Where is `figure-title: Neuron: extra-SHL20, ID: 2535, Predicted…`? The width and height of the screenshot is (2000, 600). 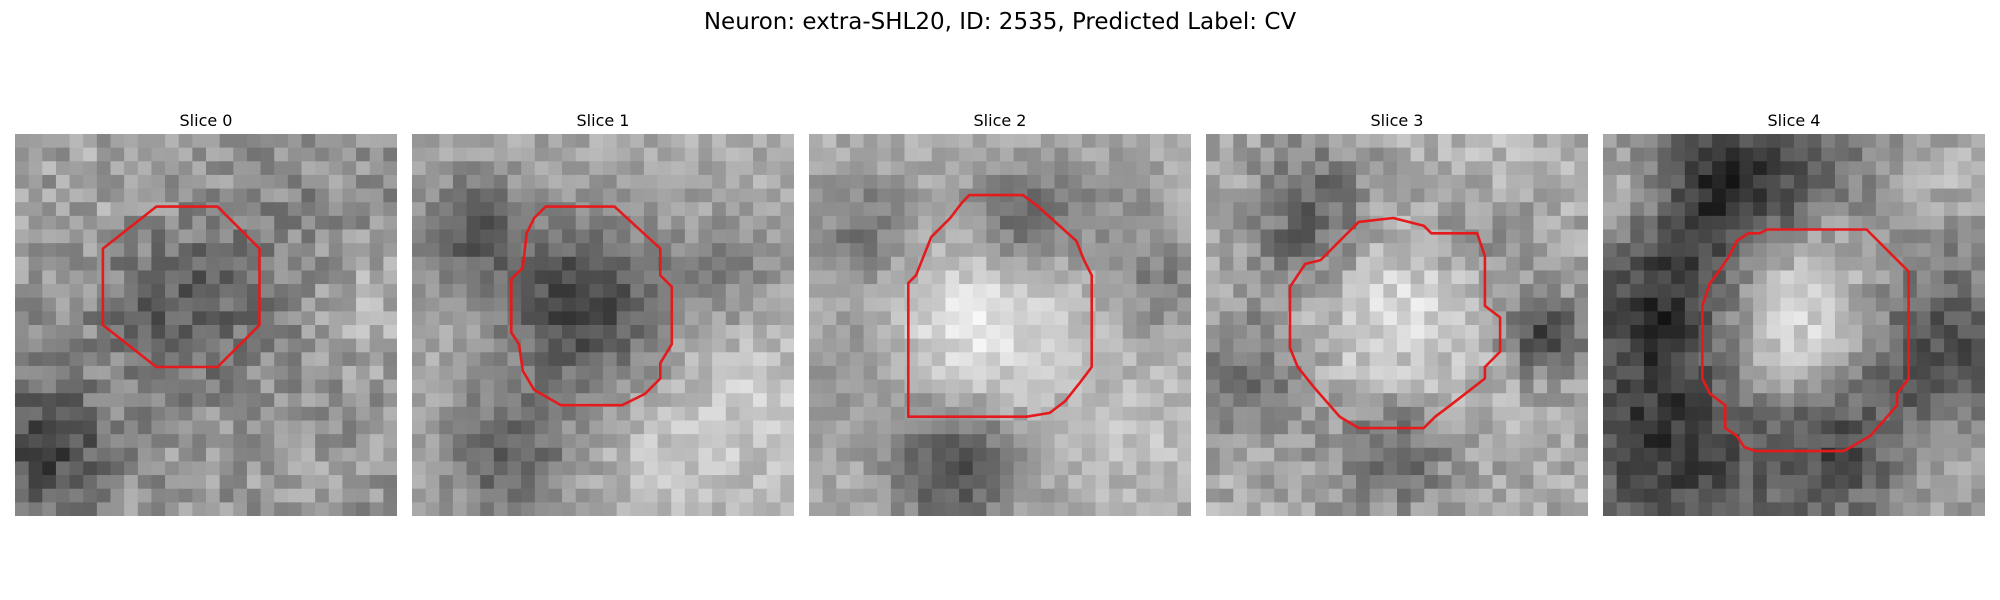 figure-title: Neuron: extra-SHL20, ID: 2535, Predicted… is located at coordinates (1000, 22).